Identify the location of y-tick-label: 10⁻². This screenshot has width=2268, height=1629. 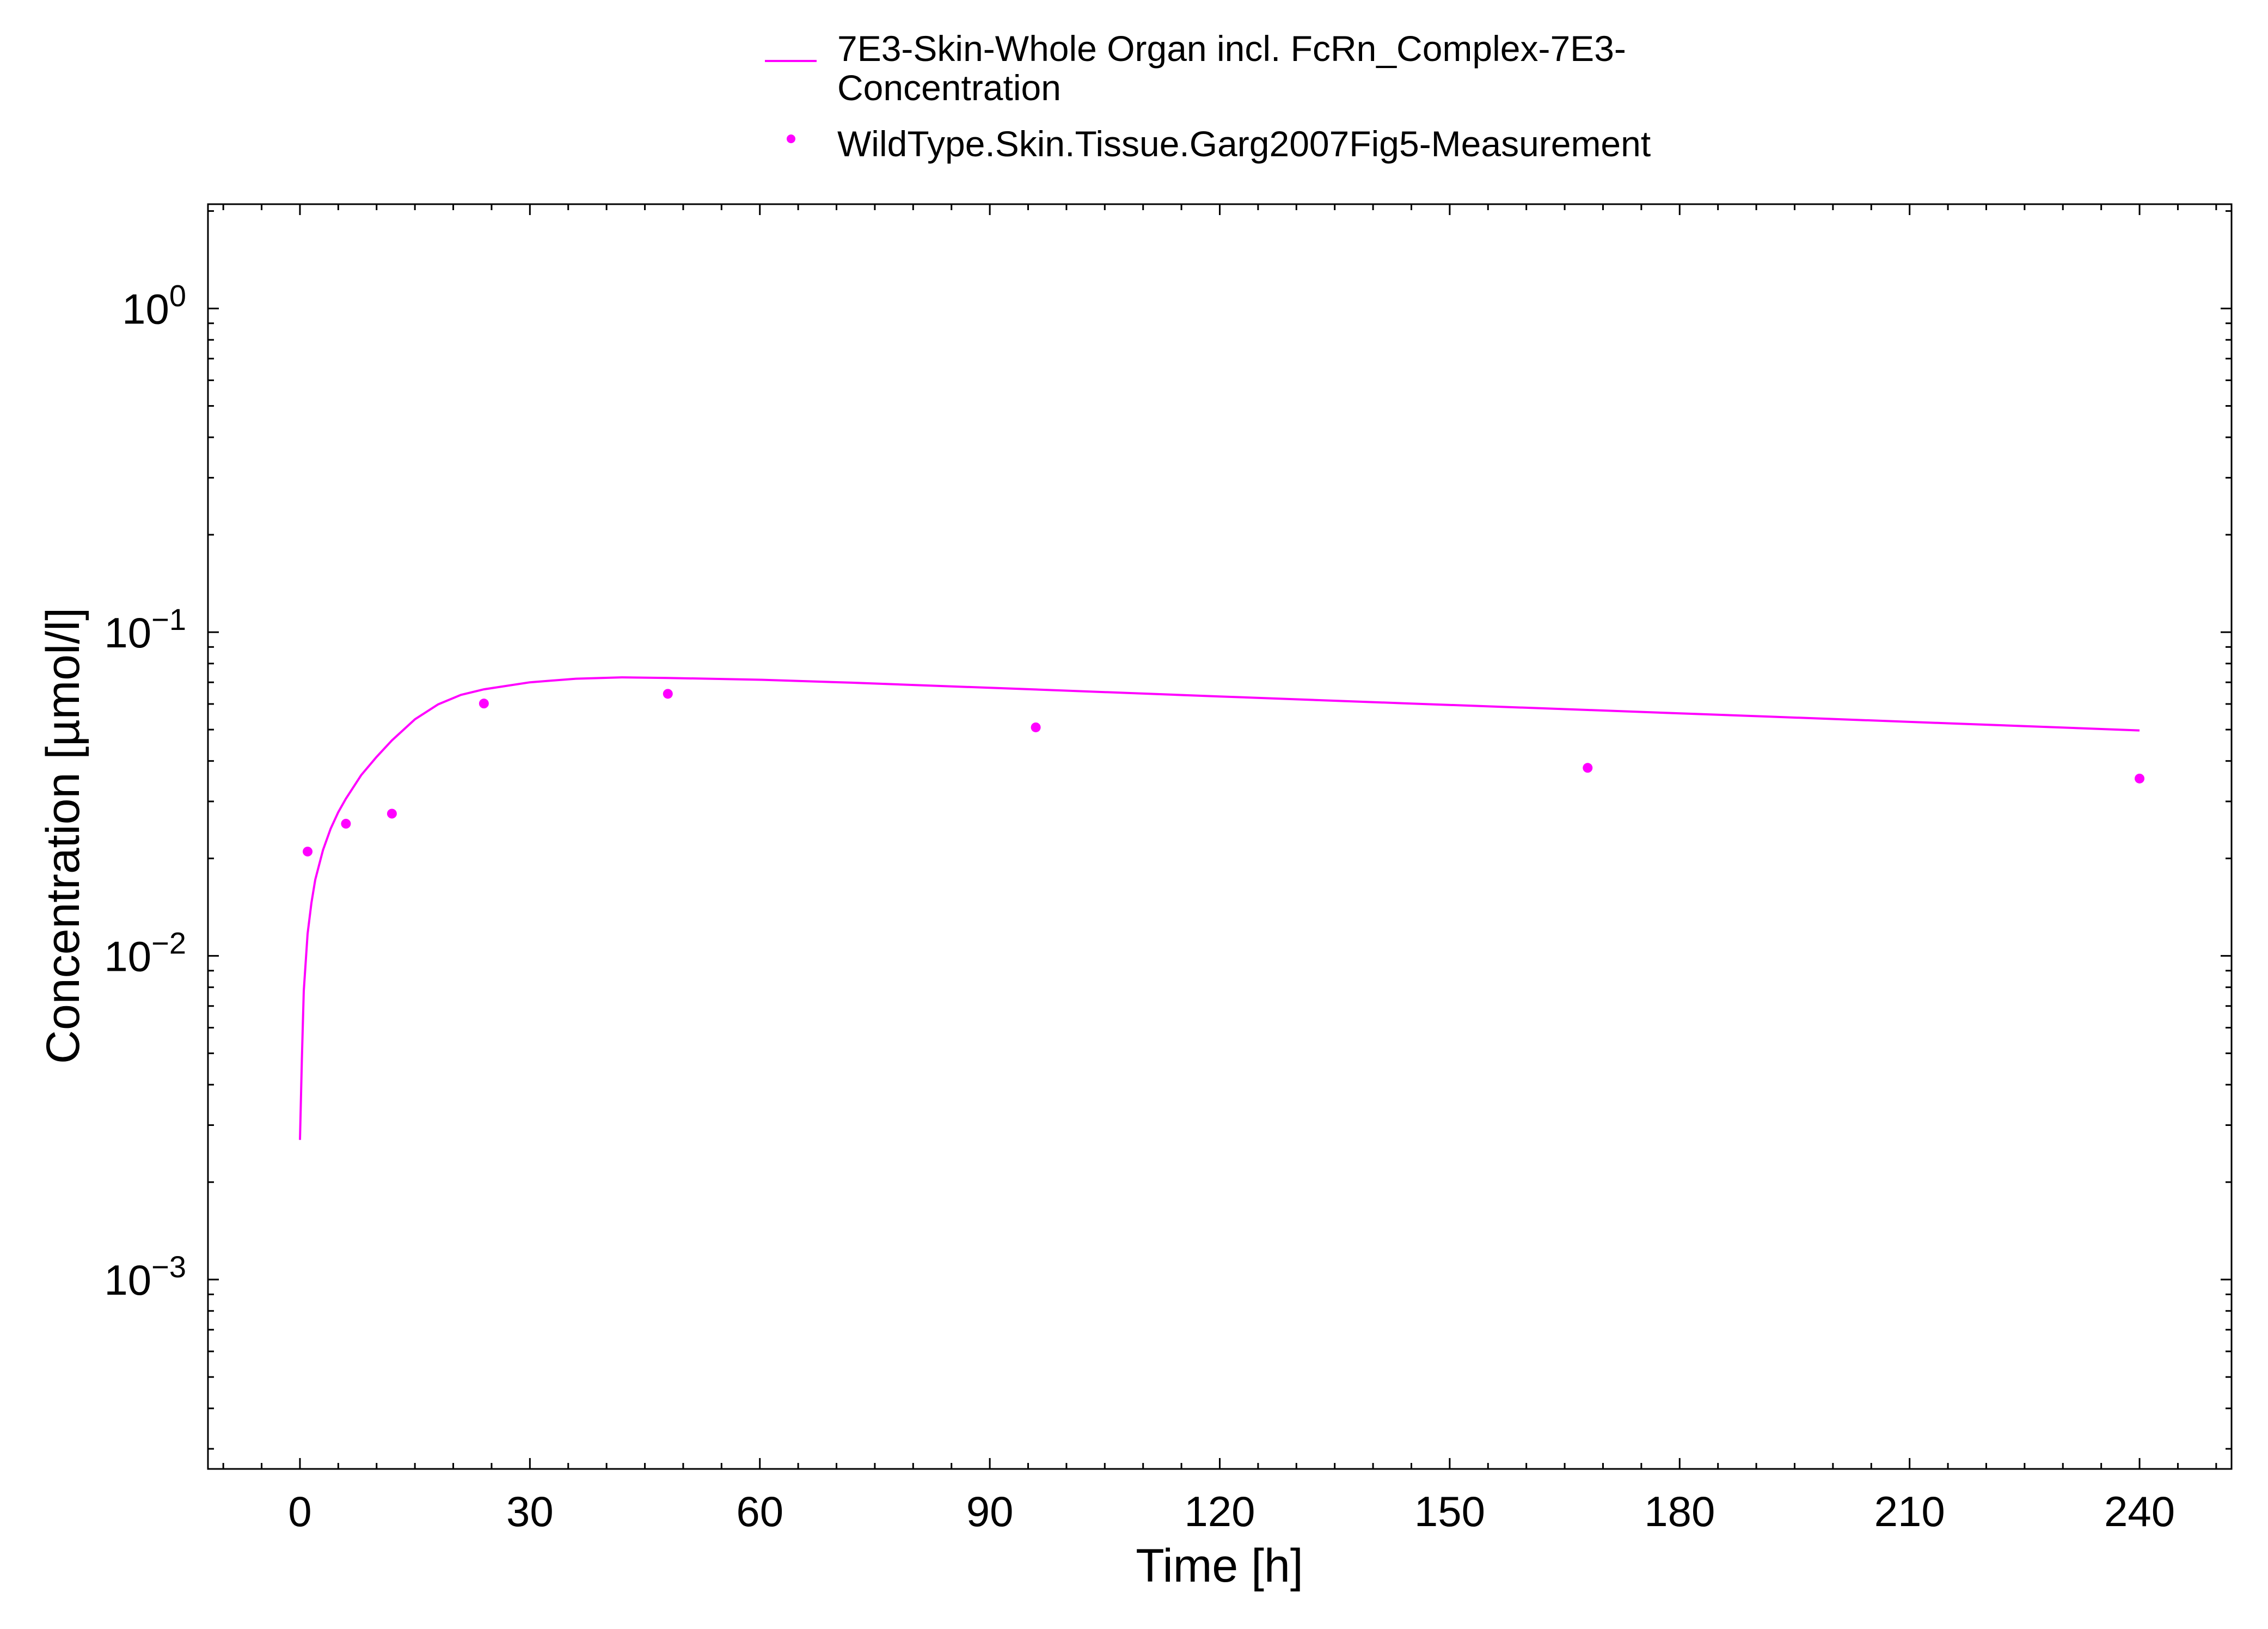
(145, 953).